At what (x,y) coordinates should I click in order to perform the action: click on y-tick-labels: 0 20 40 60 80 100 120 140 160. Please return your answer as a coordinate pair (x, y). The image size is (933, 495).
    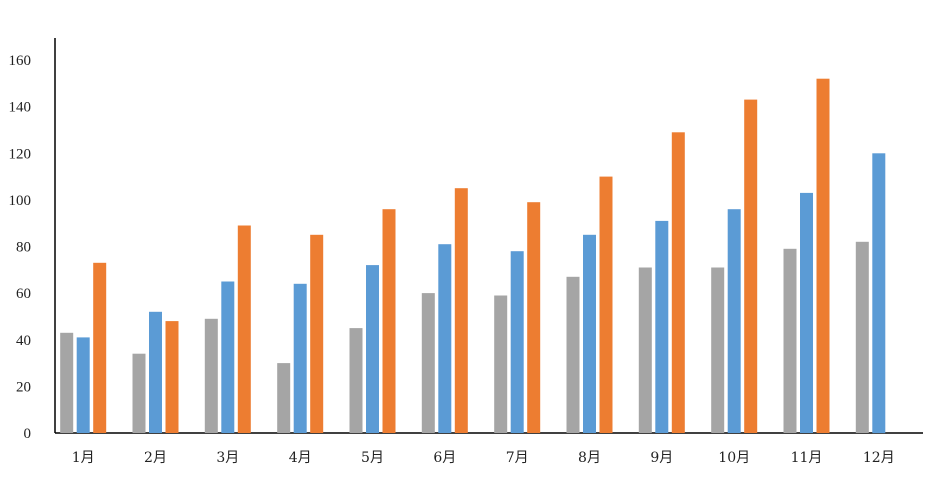
    Looking at the image, I should click on (20, 247).